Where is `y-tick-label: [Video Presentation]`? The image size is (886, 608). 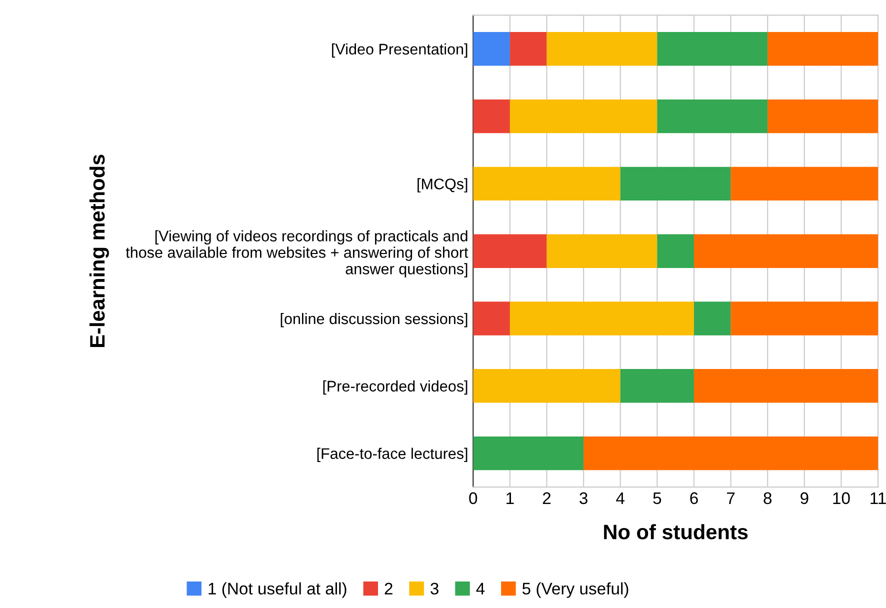 y-tick-label: [Video Presentation] is located at coordinates (400, 50).